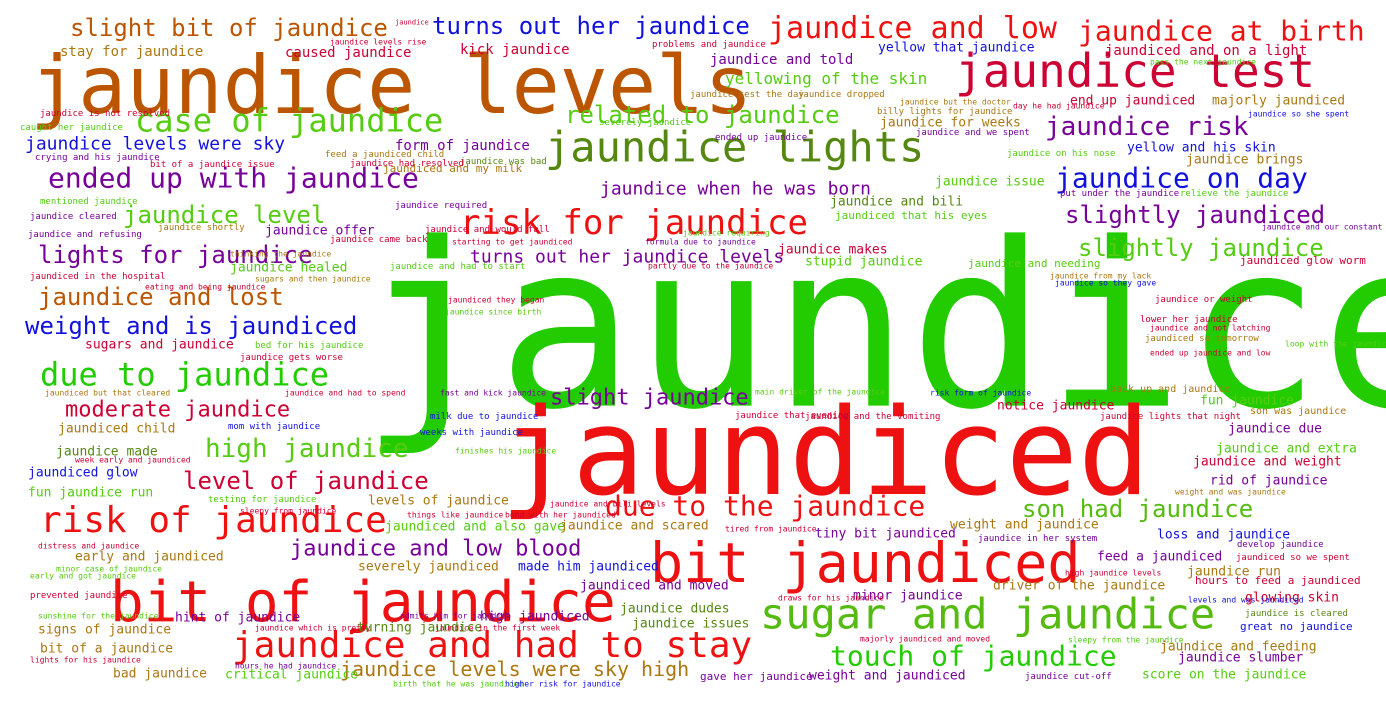  What do you see at coordinates (973, 132) in the screenshot?
I see `cloud-word: jaundice and we spent` at bounding box center [973, 132].